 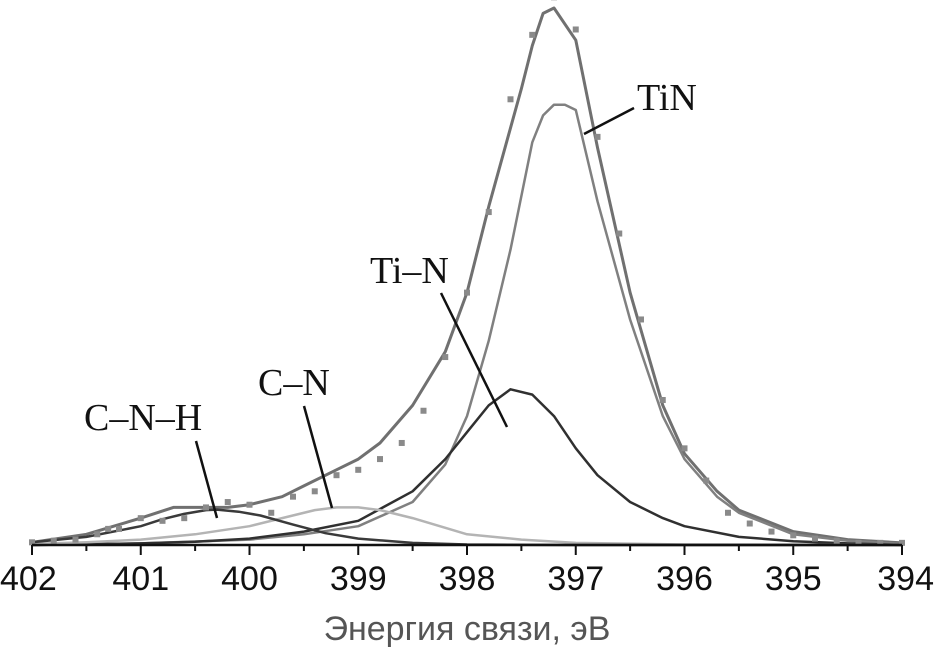 I want to click on annotation-leader-ti-n, so click(x=474, y=360).